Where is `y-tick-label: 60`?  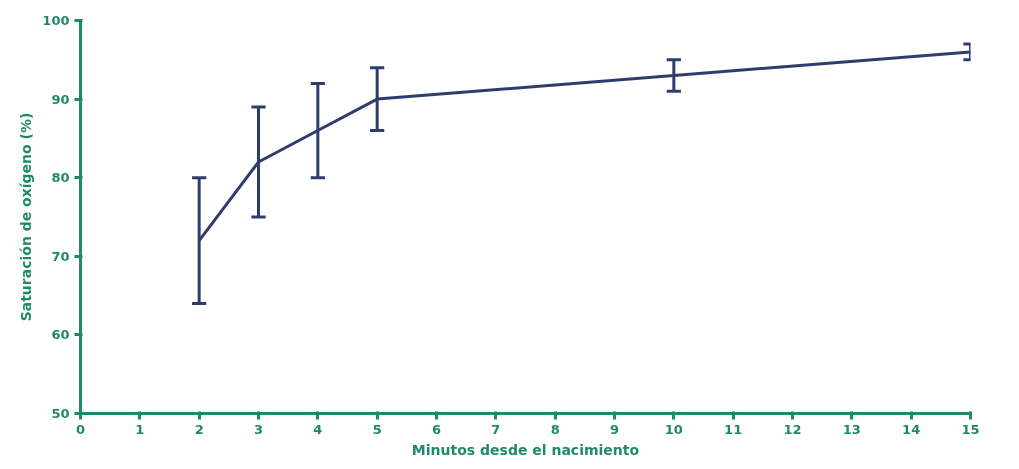
y-tick-label: 60 is located at coordinates (60, 335).